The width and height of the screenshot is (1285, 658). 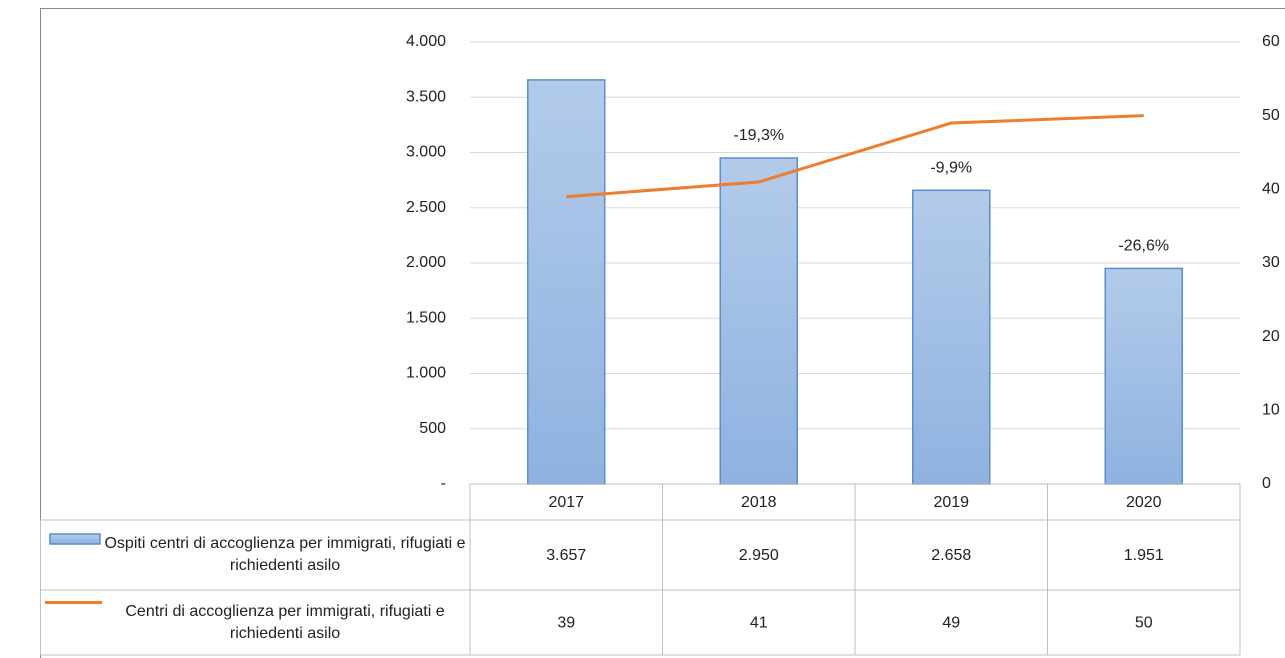 I want to click on table-value: 41, so click(x=759, y=623).